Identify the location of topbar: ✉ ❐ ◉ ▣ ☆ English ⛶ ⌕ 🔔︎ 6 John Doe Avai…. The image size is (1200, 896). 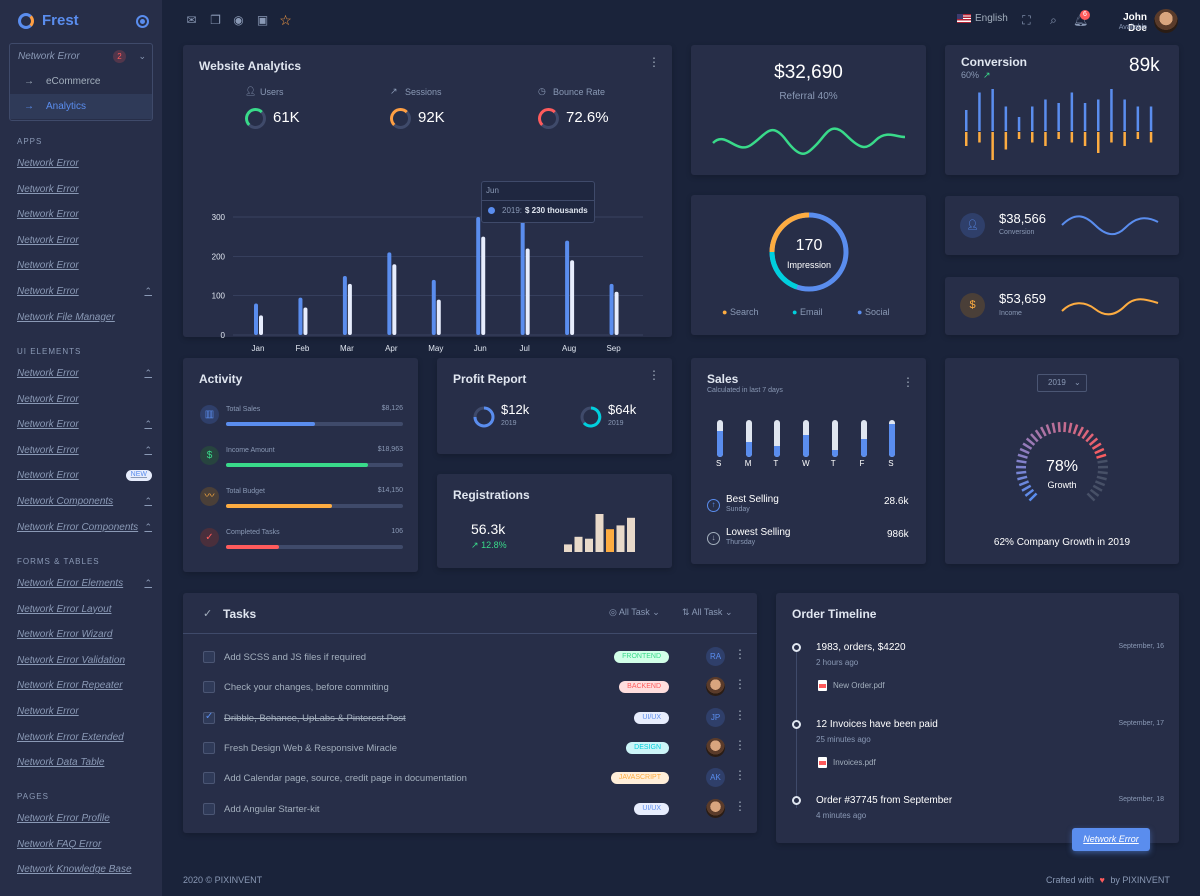
(681, 21).